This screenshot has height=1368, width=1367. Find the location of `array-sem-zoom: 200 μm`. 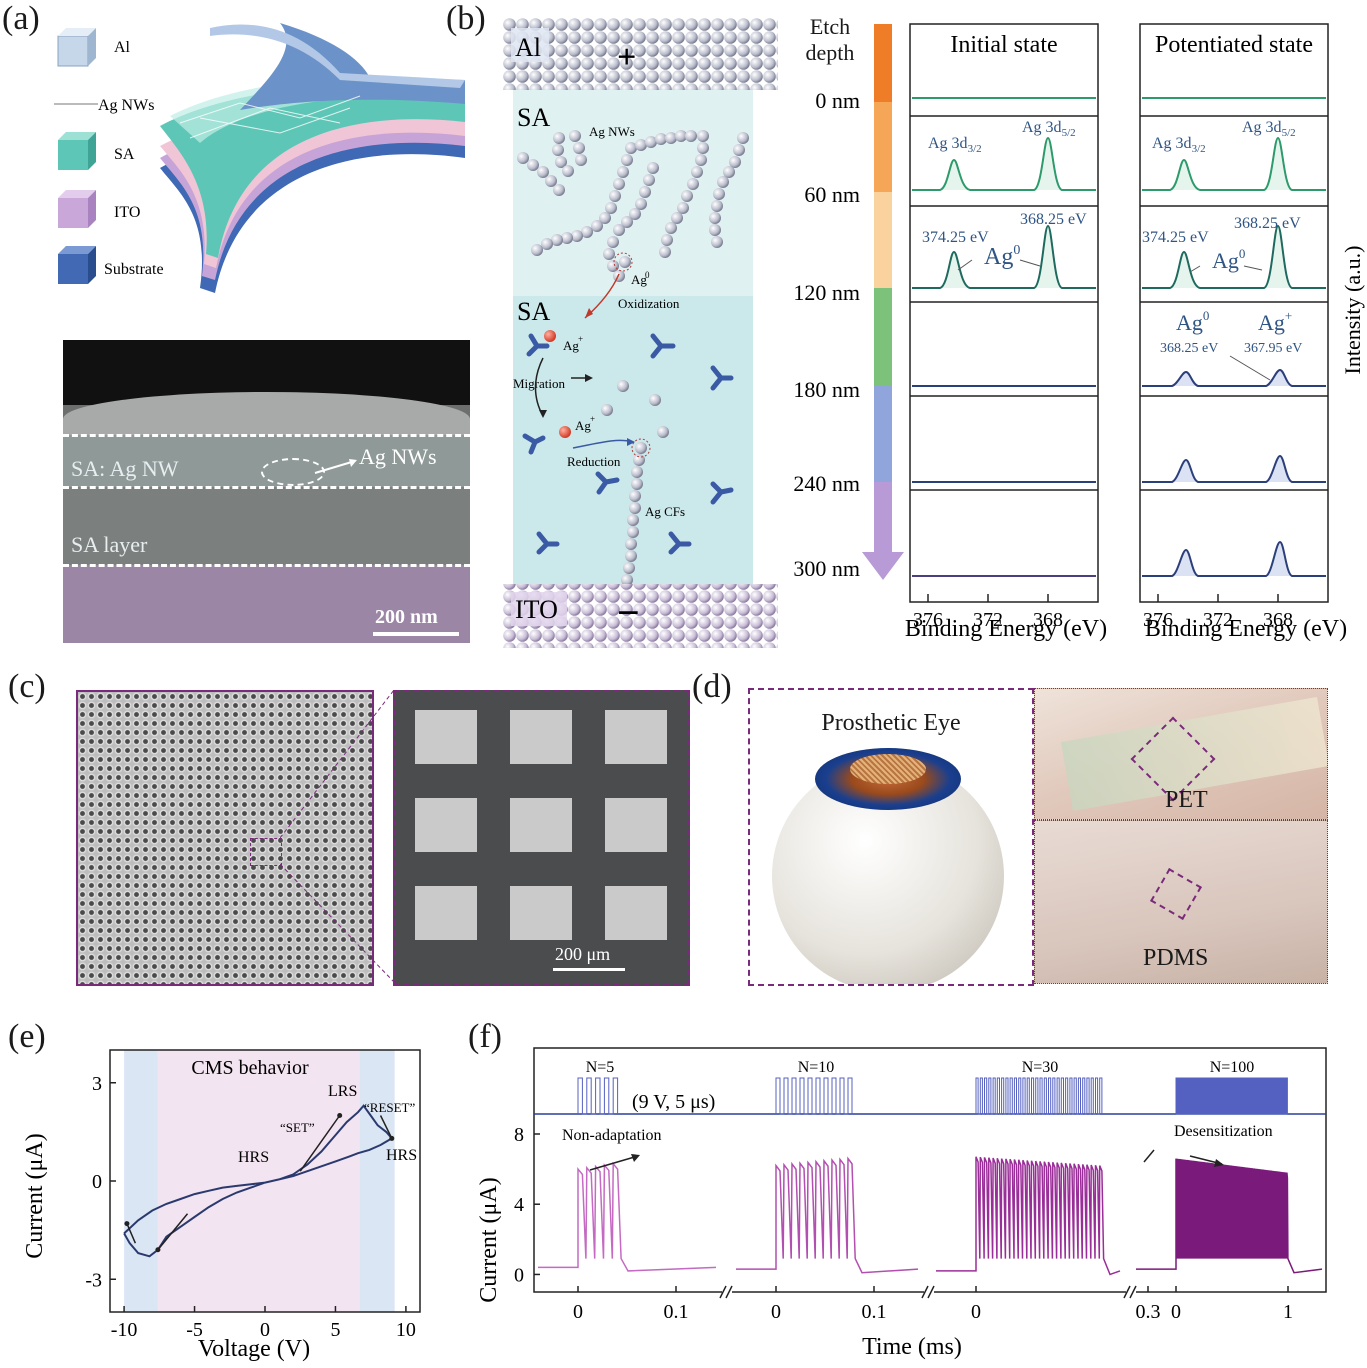

array-sem-zoom: 200 μm is located at coordinates (541, 838).